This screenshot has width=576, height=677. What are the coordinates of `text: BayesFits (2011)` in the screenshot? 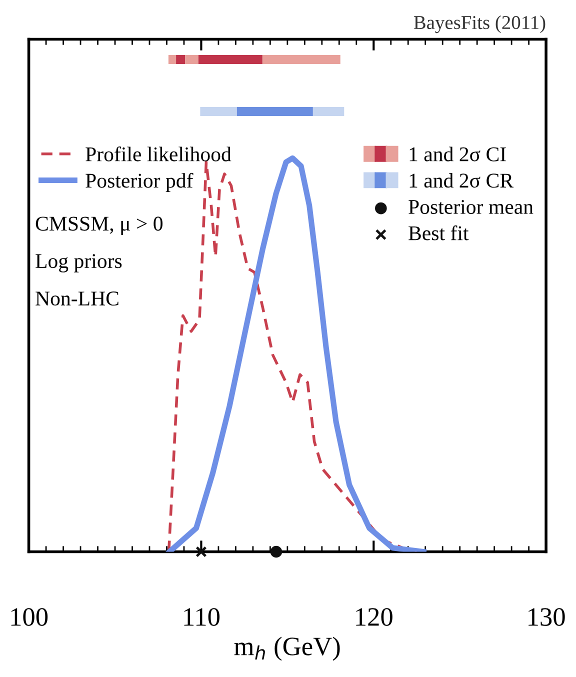 It's located at (480, 24).